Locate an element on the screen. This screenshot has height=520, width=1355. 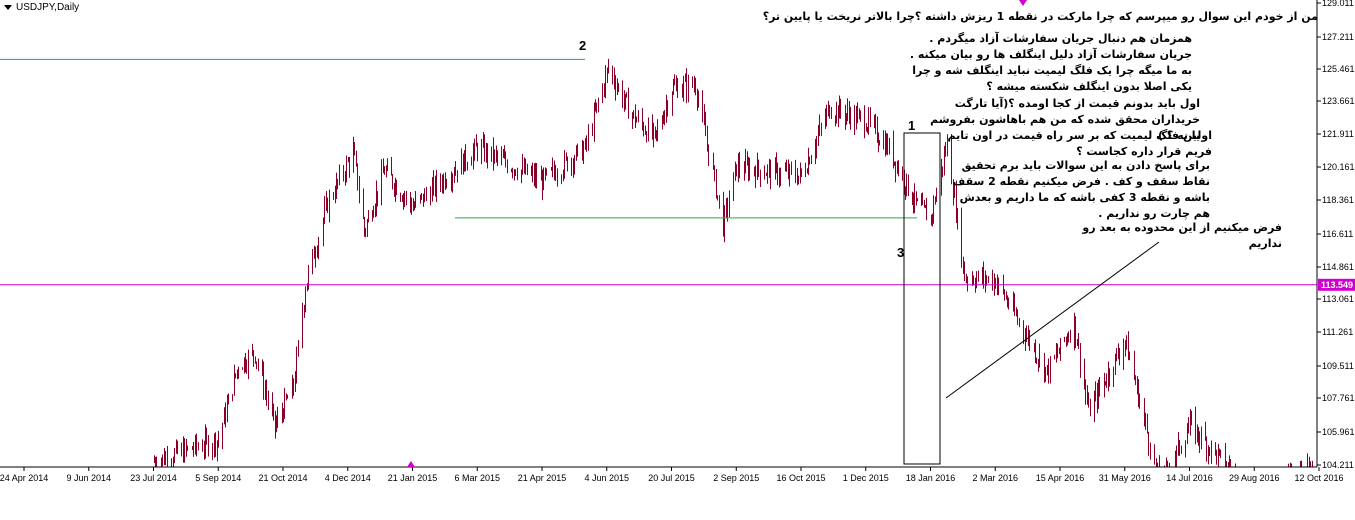
time-tick-label: 20 Jul 2015 is located at coordinates (671, 478).